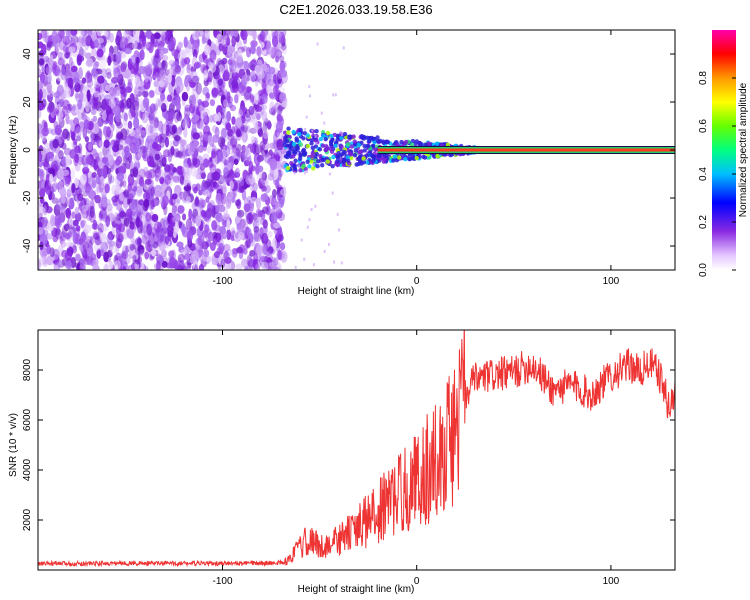 This screenshot has height=600, width=750. What do you see at coordinates (27, 102) in the screenshot?
I see `y-tick-label: 20` at bounding box center [27, 102].